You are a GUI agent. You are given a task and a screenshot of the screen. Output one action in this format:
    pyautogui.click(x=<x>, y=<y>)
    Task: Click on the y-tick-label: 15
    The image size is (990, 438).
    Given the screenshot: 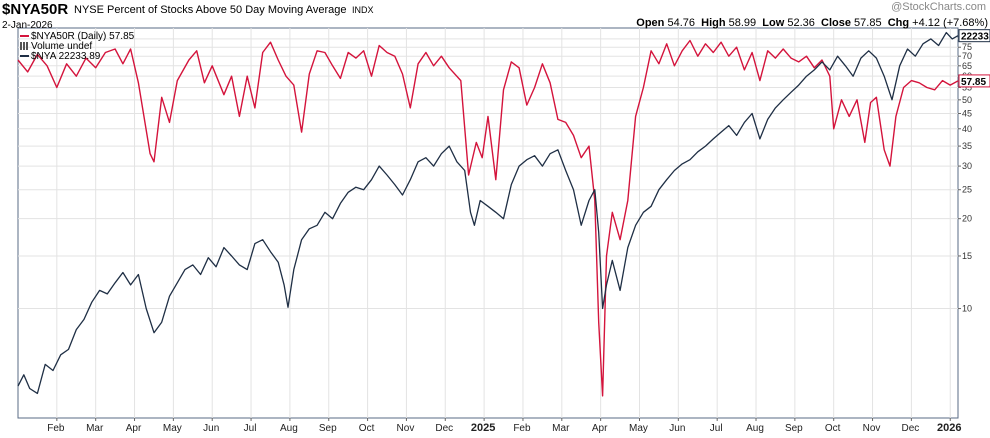 What is the action you would take?
    pyautogui.click(x=967, y=256)
    